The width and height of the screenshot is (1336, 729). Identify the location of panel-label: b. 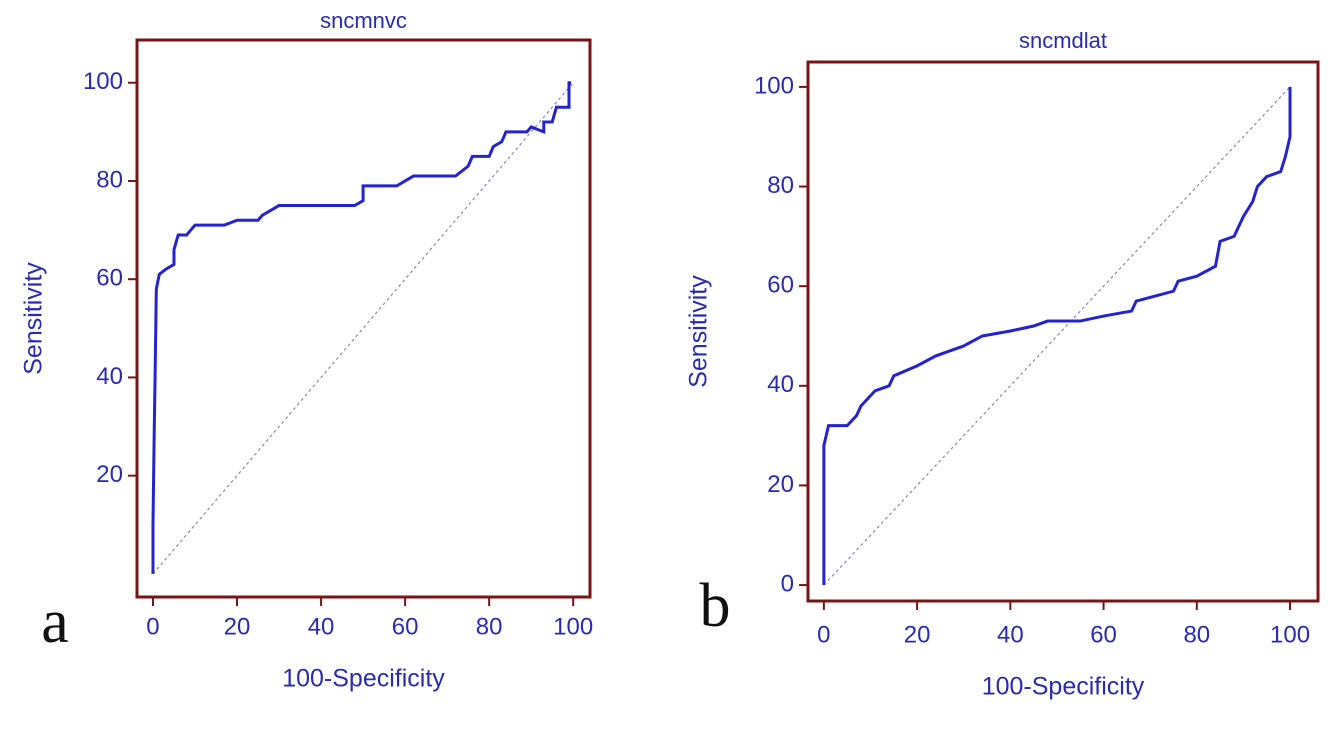
(715, 606).